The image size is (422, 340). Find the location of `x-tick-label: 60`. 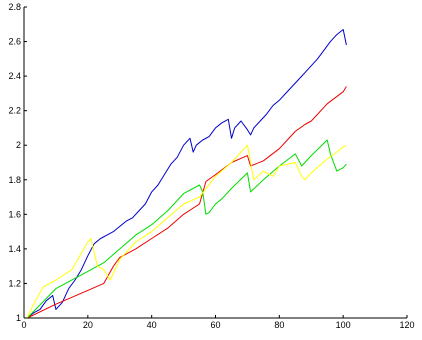

x-tick-label: 60 is located at coordinates (215, 325).